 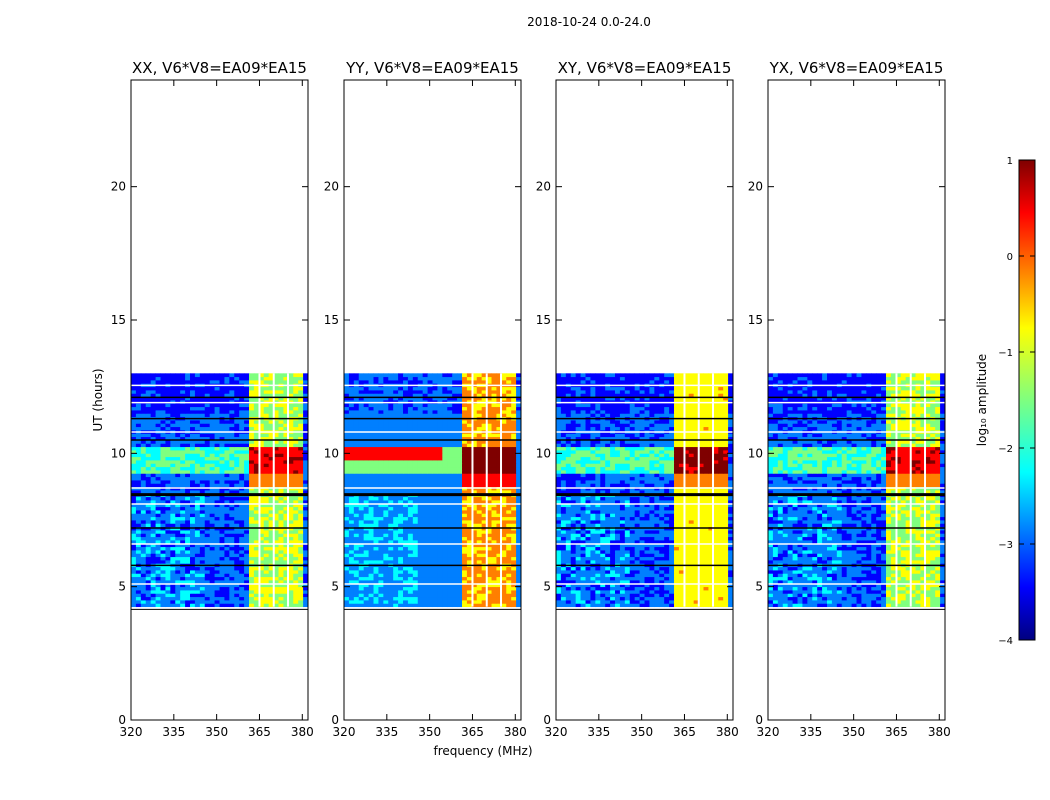 I want to click on panel-title: YY, V6*V8=EA09*EA15, so click(x=432, y=68).